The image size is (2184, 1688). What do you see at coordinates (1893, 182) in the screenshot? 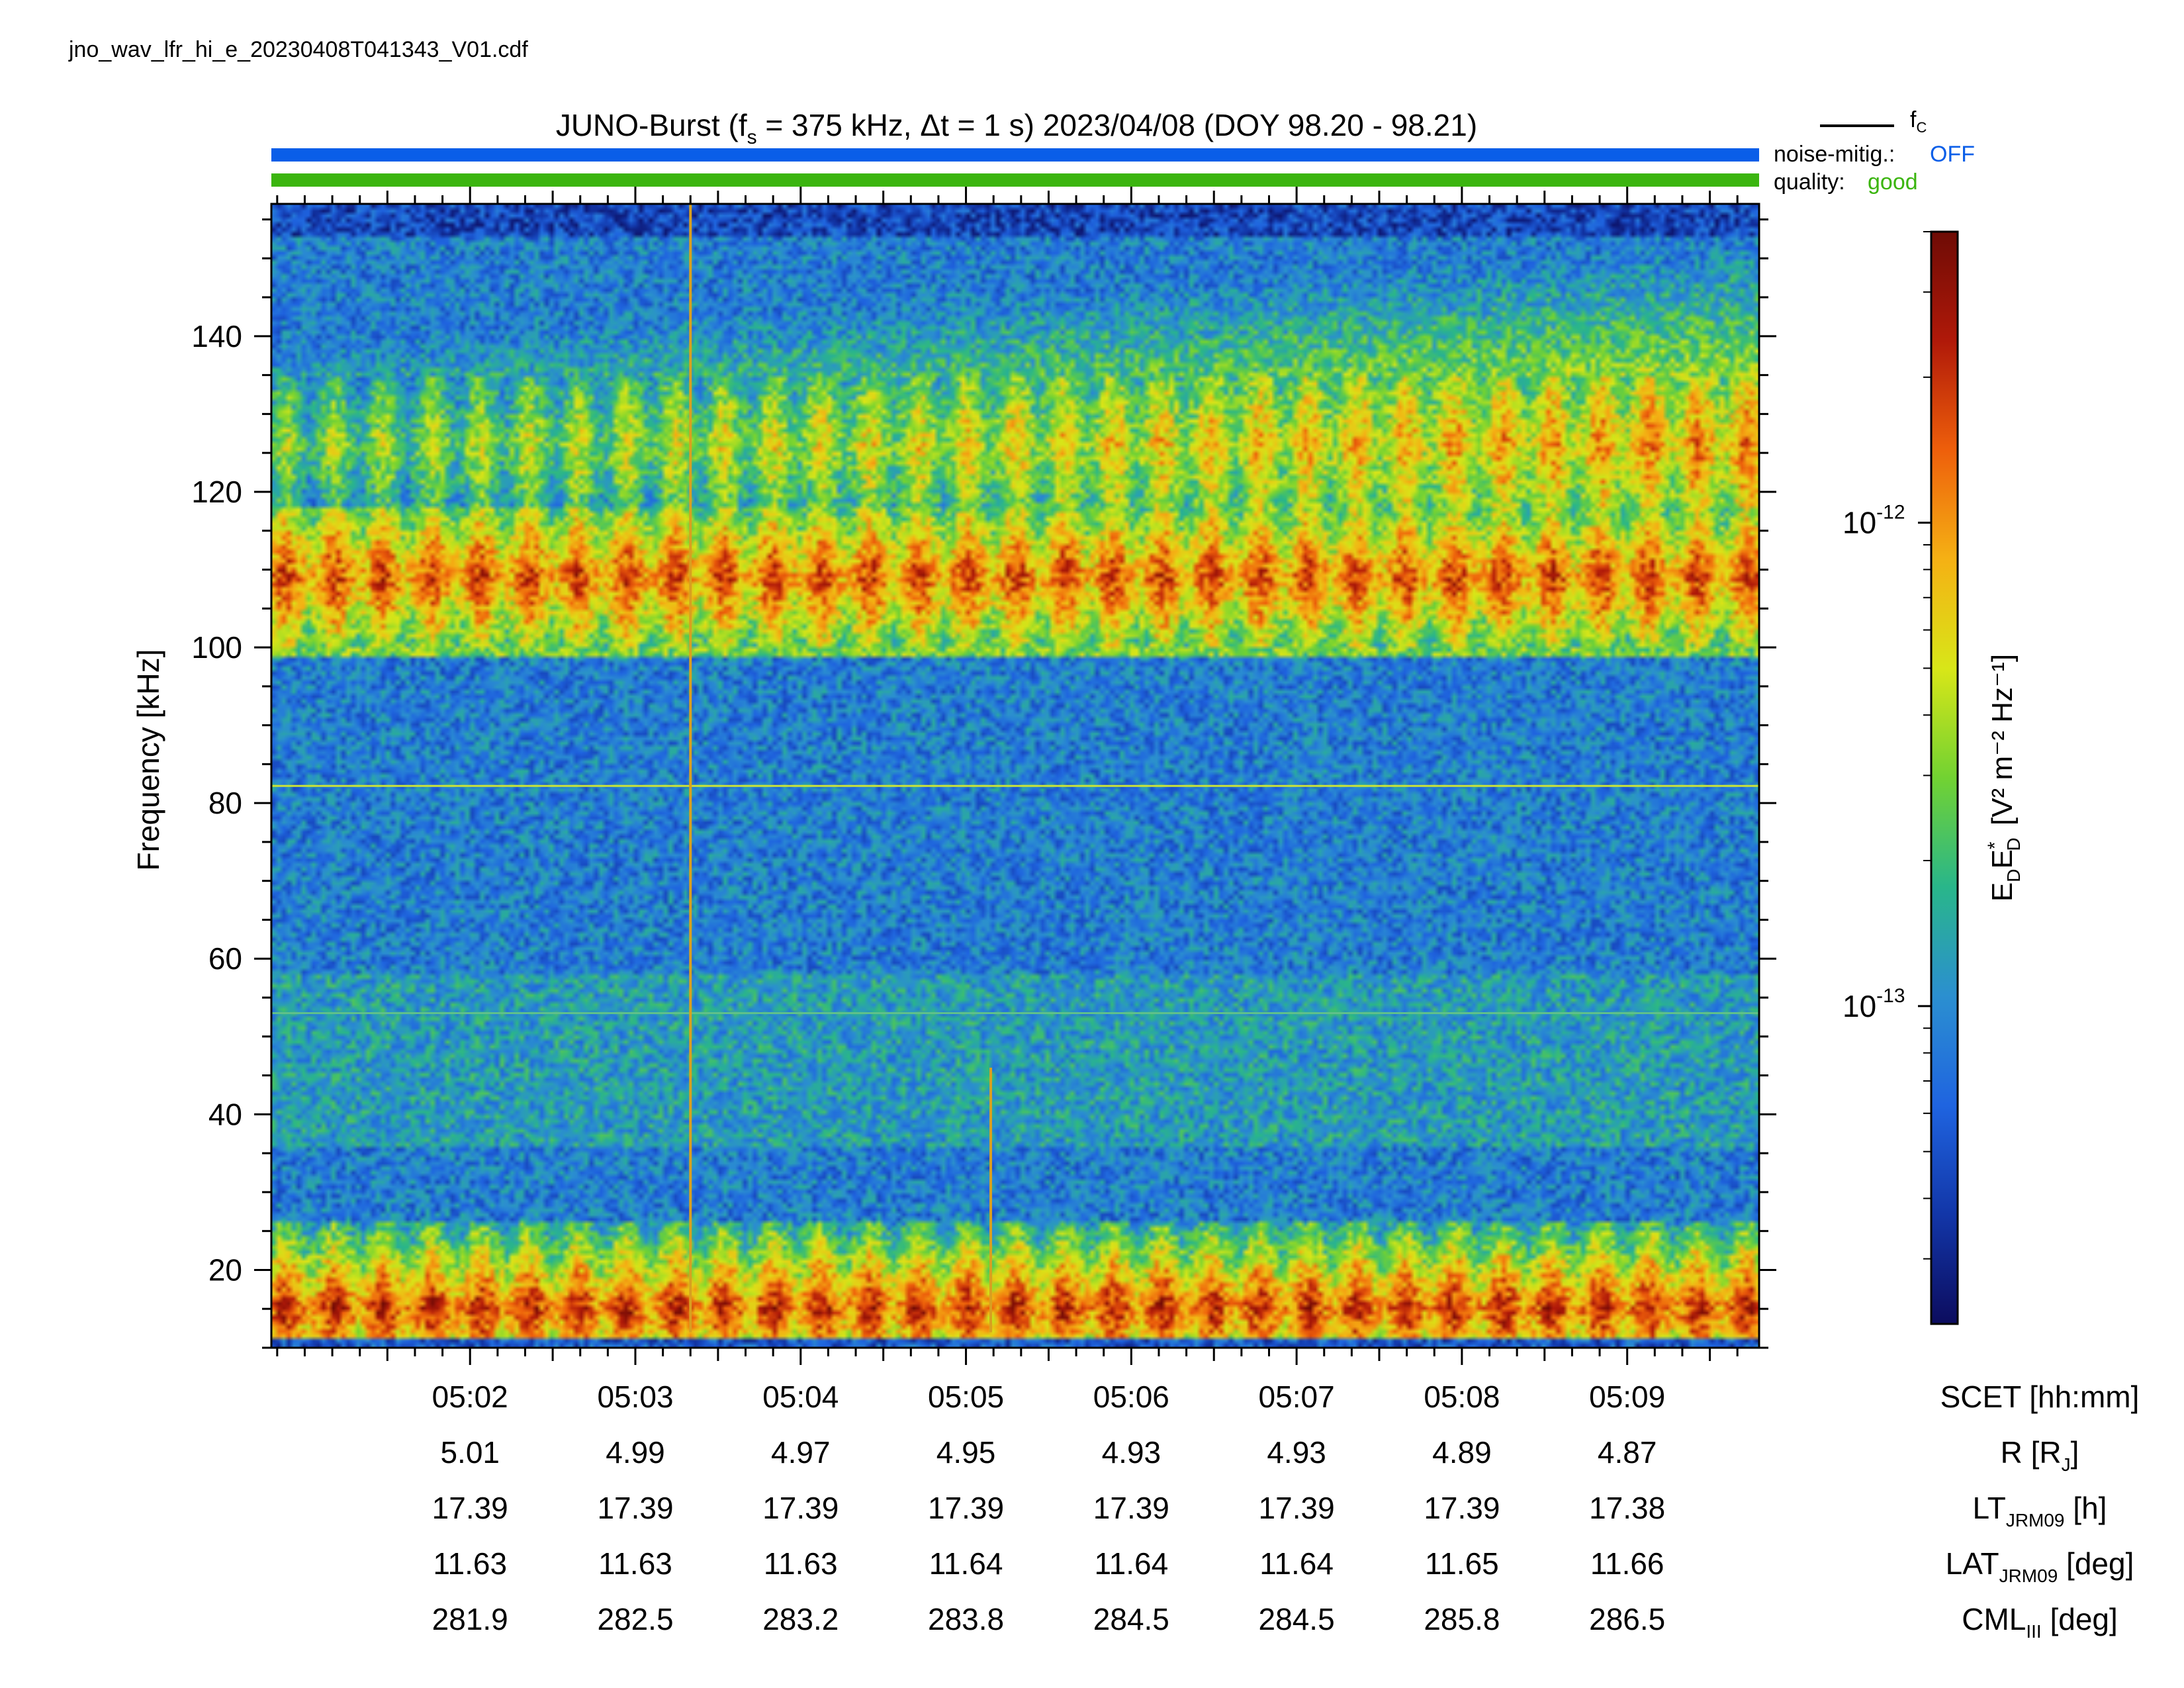
I see `quality-value: good` at bounding box center [1893, 182].